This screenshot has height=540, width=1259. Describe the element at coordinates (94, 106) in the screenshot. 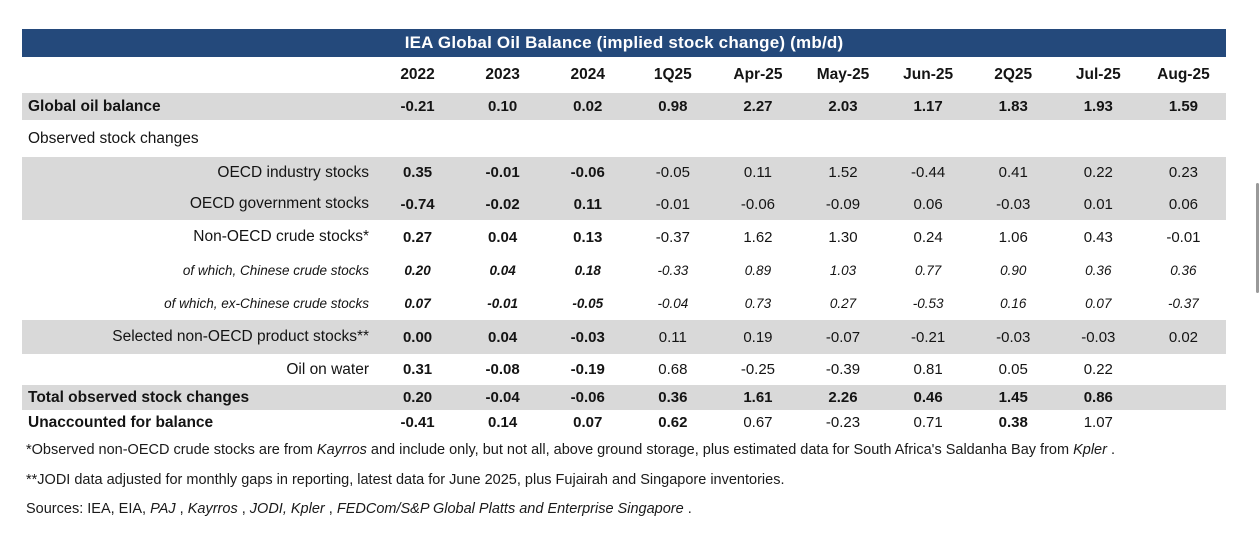

I see `row-label: Global oil balance` at that location.